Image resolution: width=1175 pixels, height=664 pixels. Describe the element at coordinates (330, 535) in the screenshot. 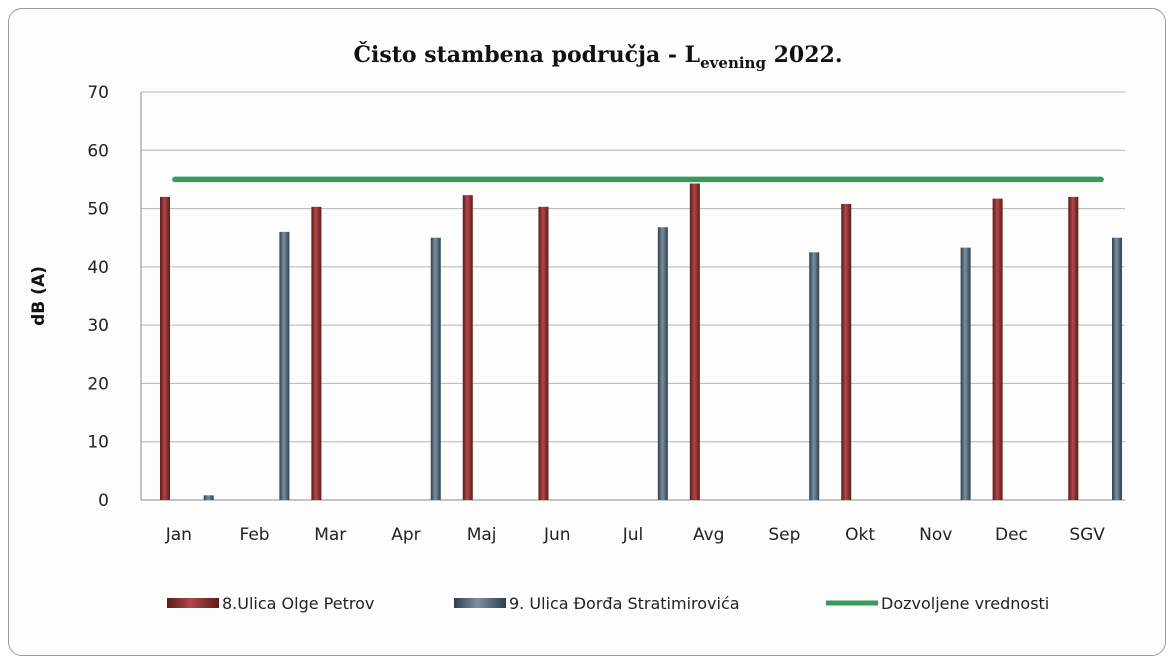

I see `x-tick-label: Mar` at that location.